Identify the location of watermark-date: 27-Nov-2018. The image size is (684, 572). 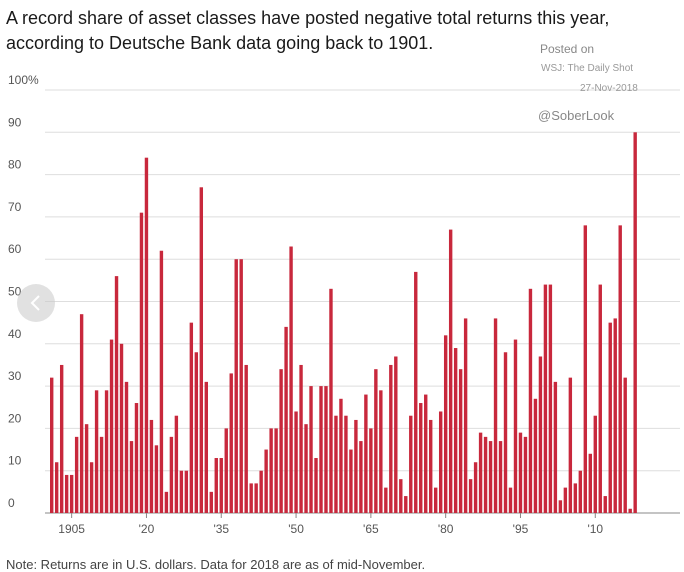
(609, 88).